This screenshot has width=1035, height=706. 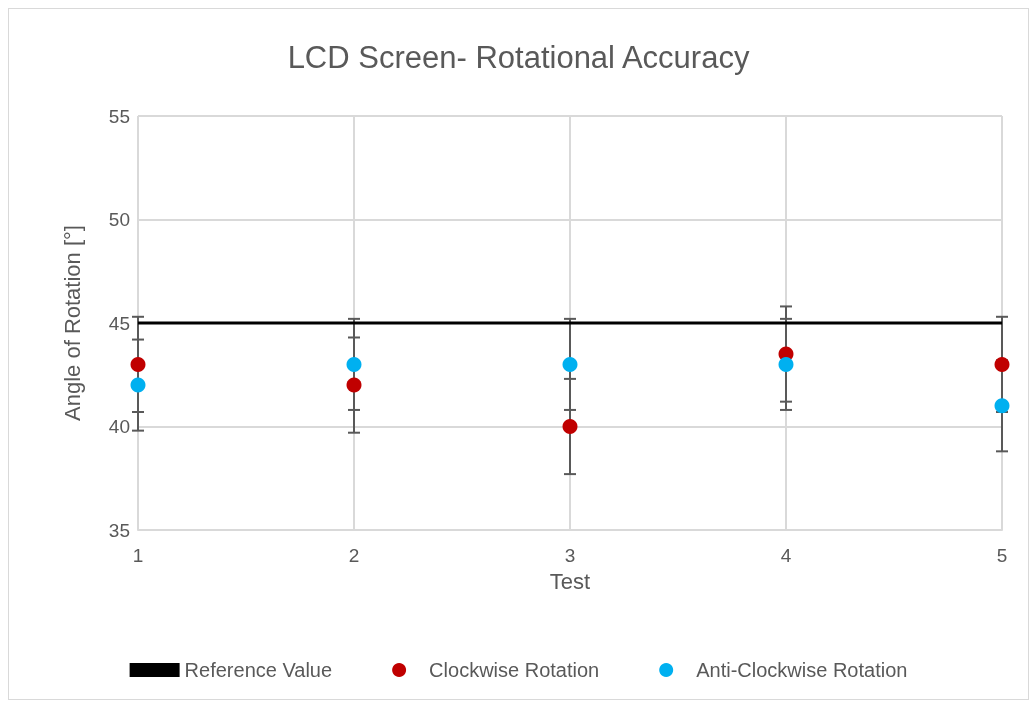 What do you see at coordinates (514, 670) in the screenshot?
I see `legend-label: Clockwise Rotation` at bounding box center [514, 670].